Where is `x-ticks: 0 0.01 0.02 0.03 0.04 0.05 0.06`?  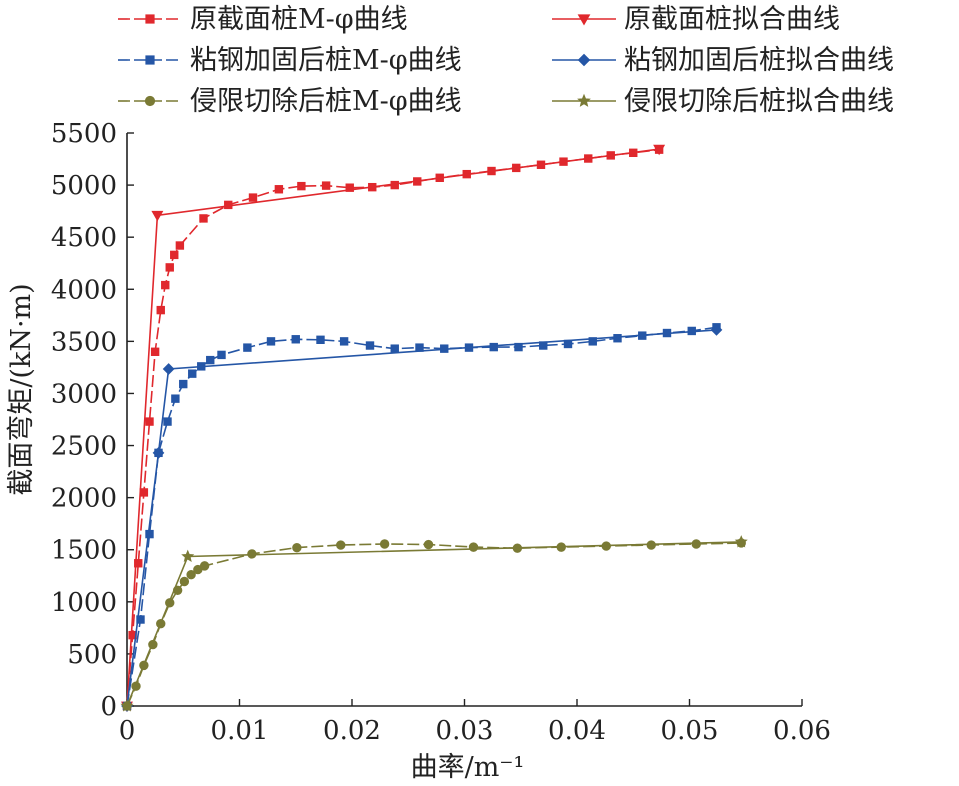
x-ticks: 0 0.01 0.02 0.03 0.04 0.05 0.06 is located at coordinates (475, 722).